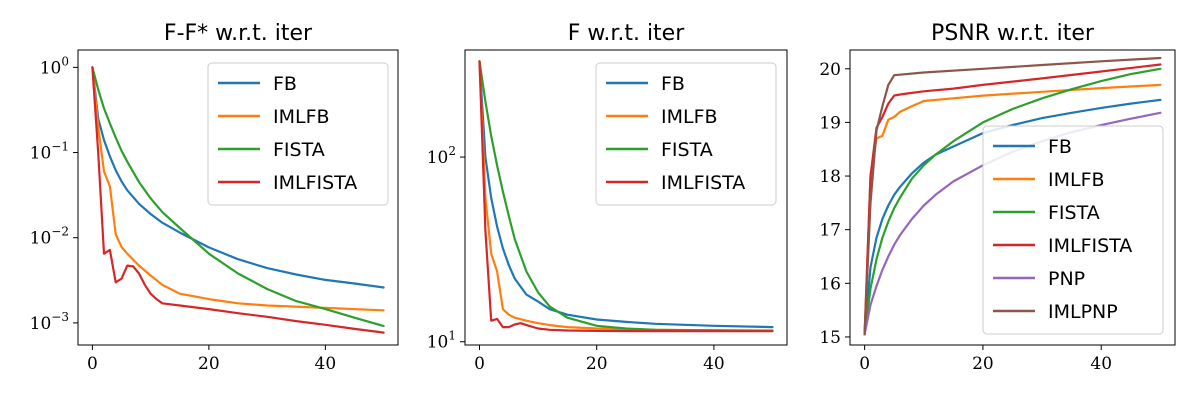  I want to click on y-tick-label: 10¹, so click(441, 341).